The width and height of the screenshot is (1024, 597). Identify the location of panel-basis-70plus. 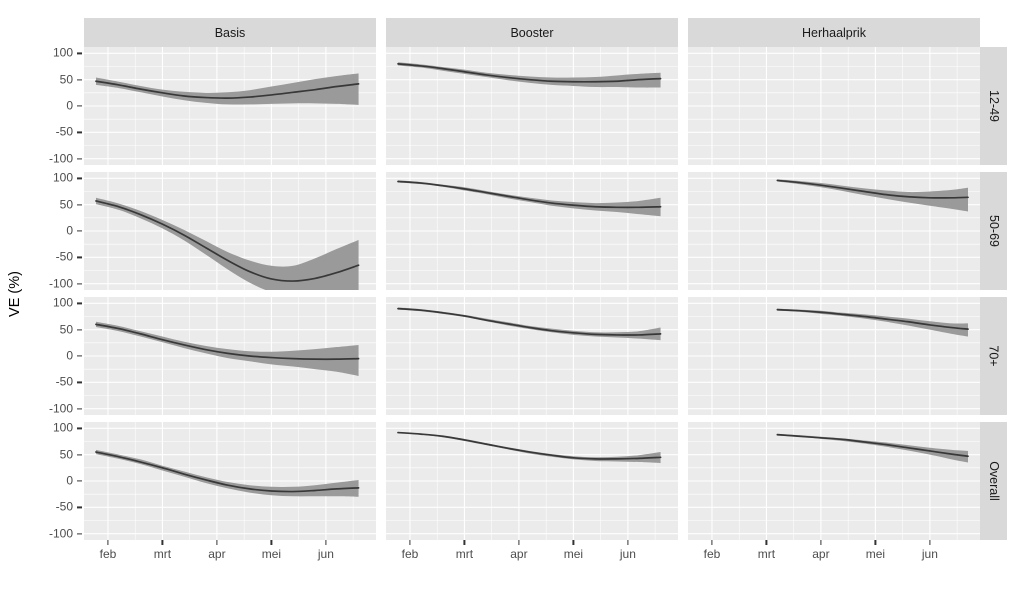
(230, 356).